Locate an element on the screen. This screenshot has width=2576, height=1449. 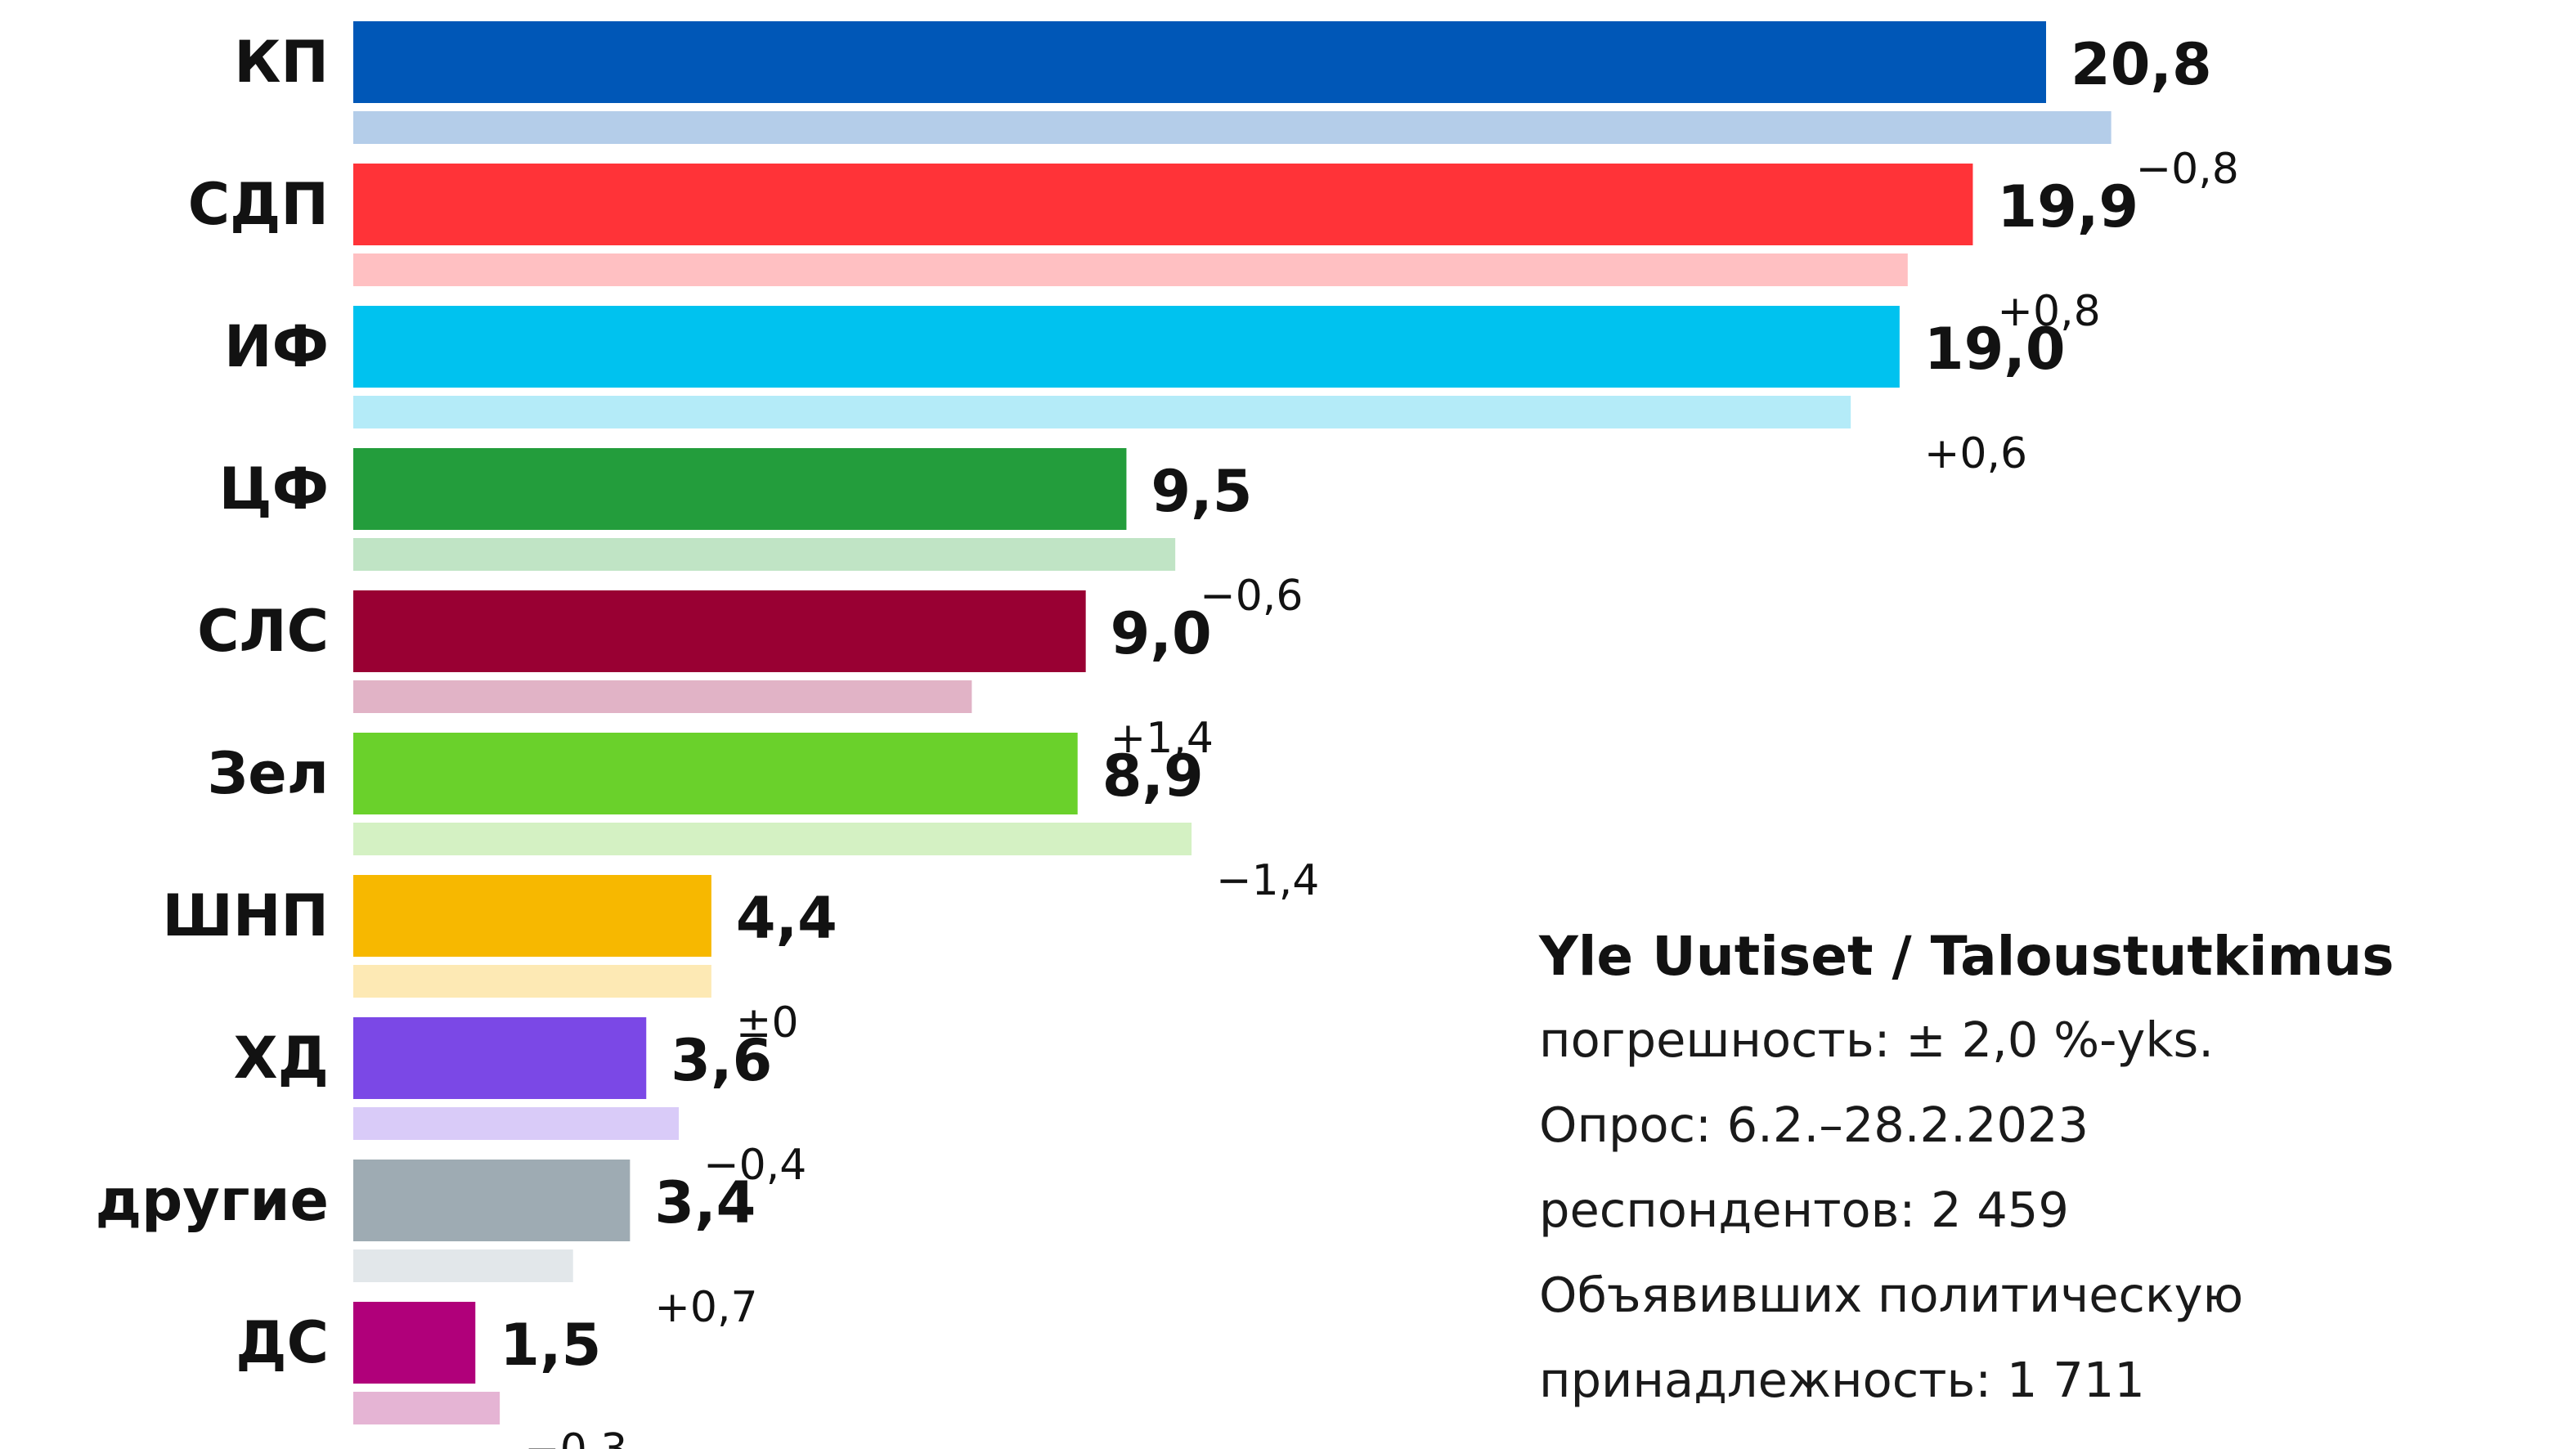
change-label: +0,6 is located at coordinates (1975, 454).